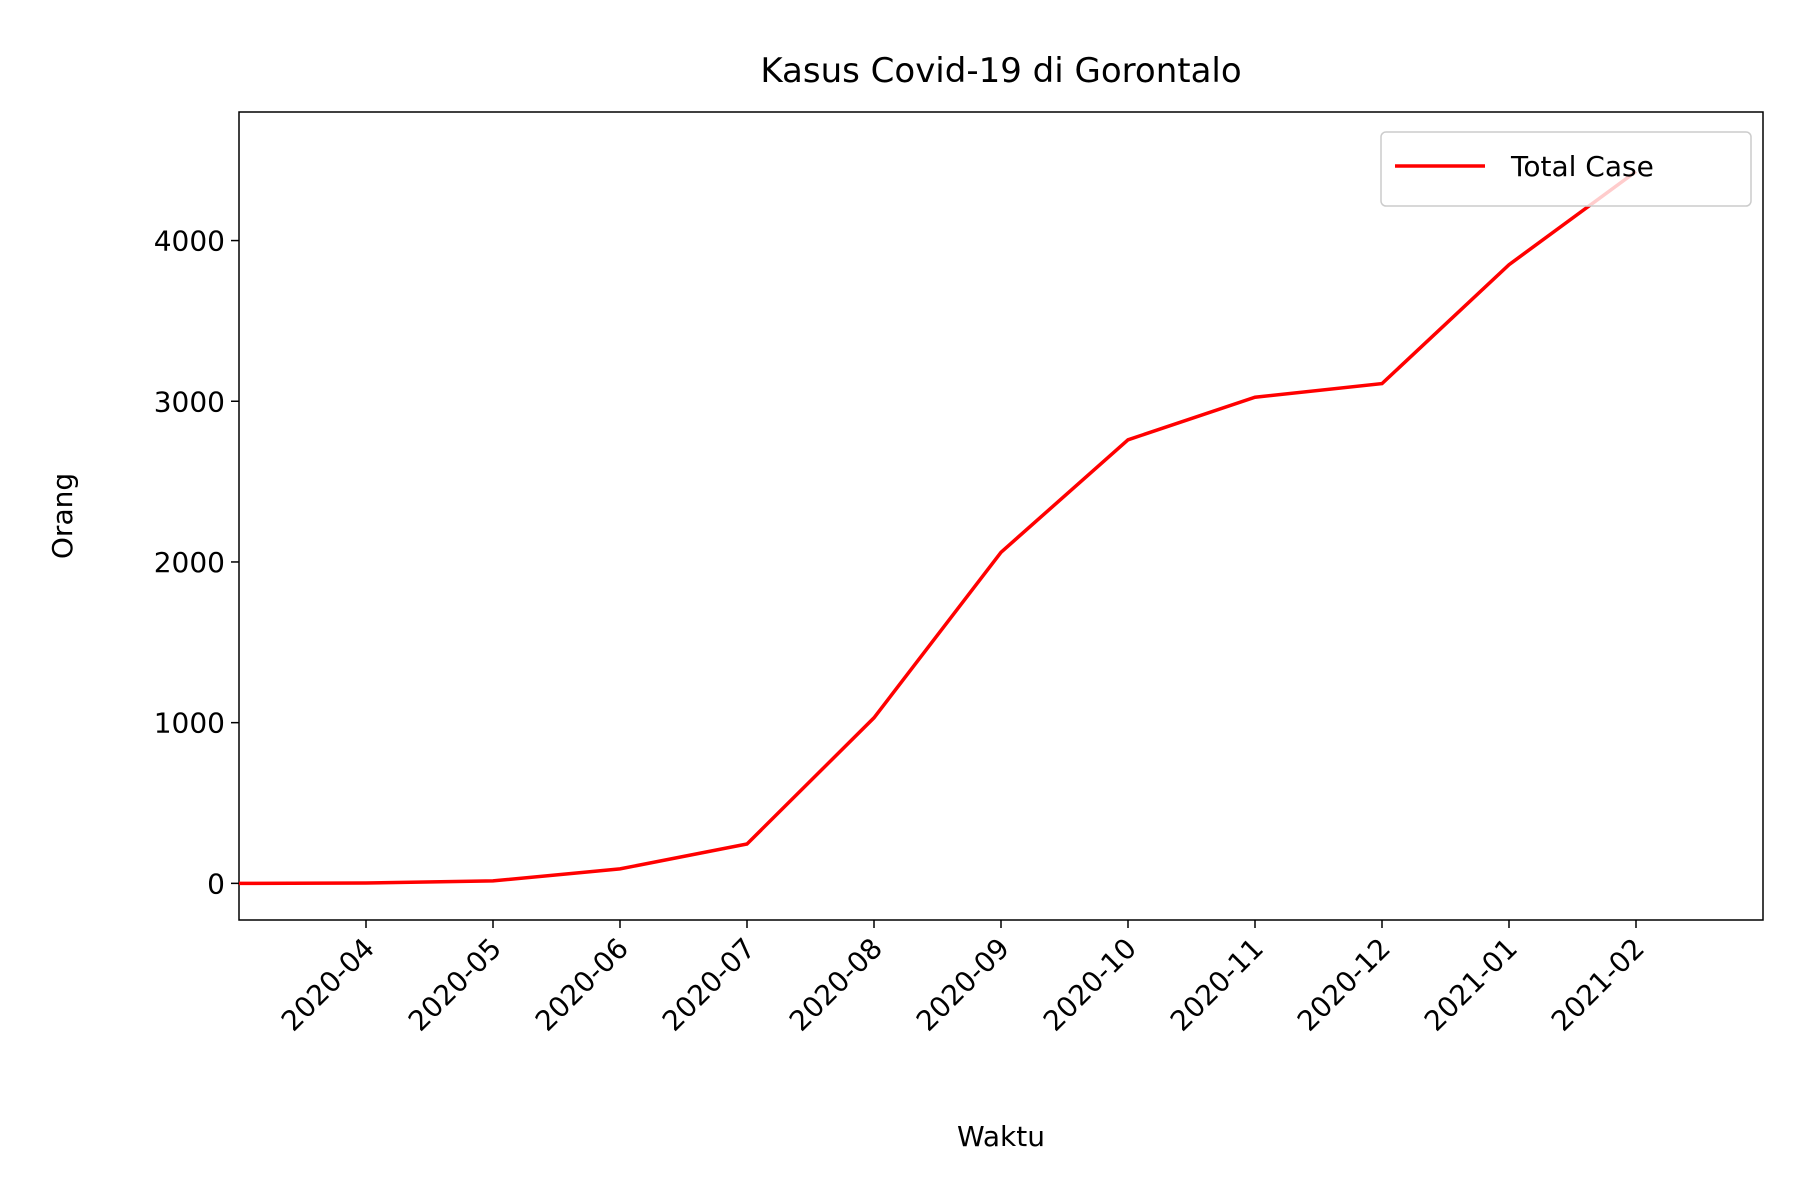  What do you see at coordinates (189, 723) in the screenshot?
I see `y-tick-label: 1000` at bounding box center [189, 723].